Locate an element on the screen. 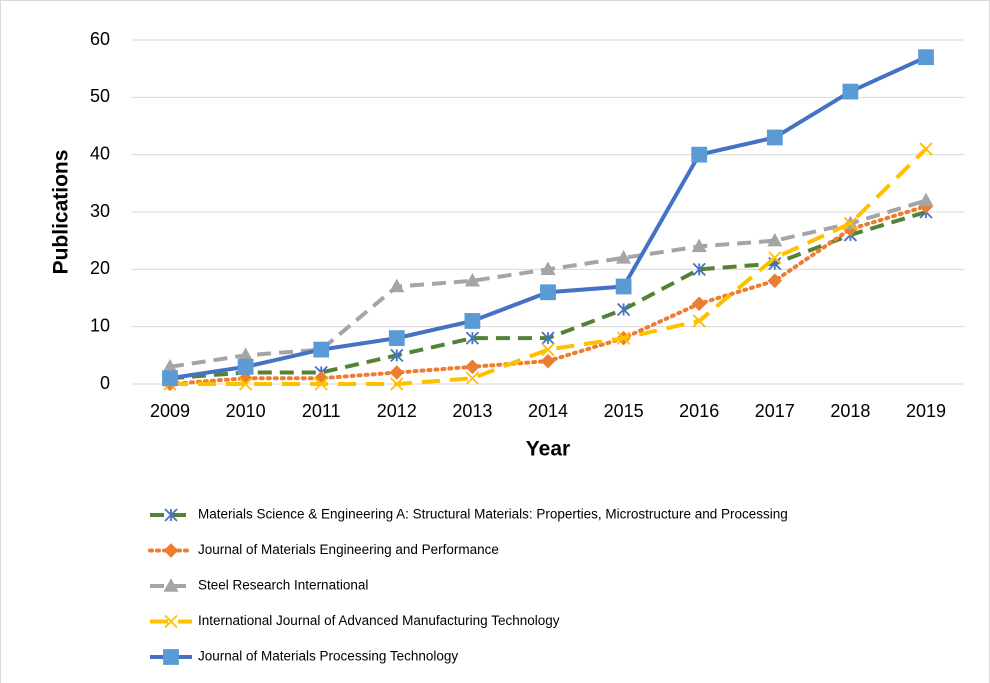 This screenshot has width=990, height=683. x-tick-label: 2015 is located at coordinates (624, 411).